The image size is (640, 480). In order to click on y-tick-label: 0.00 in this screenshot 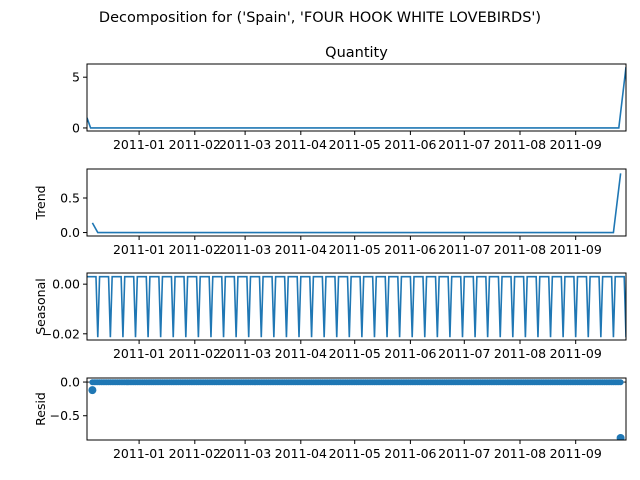, I will do `click(66, 284)`.